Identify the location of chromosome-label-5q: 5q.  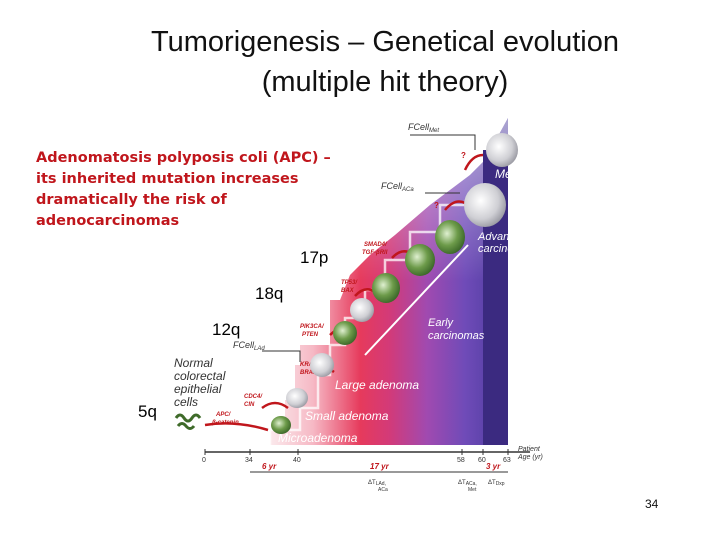
(147, 411).